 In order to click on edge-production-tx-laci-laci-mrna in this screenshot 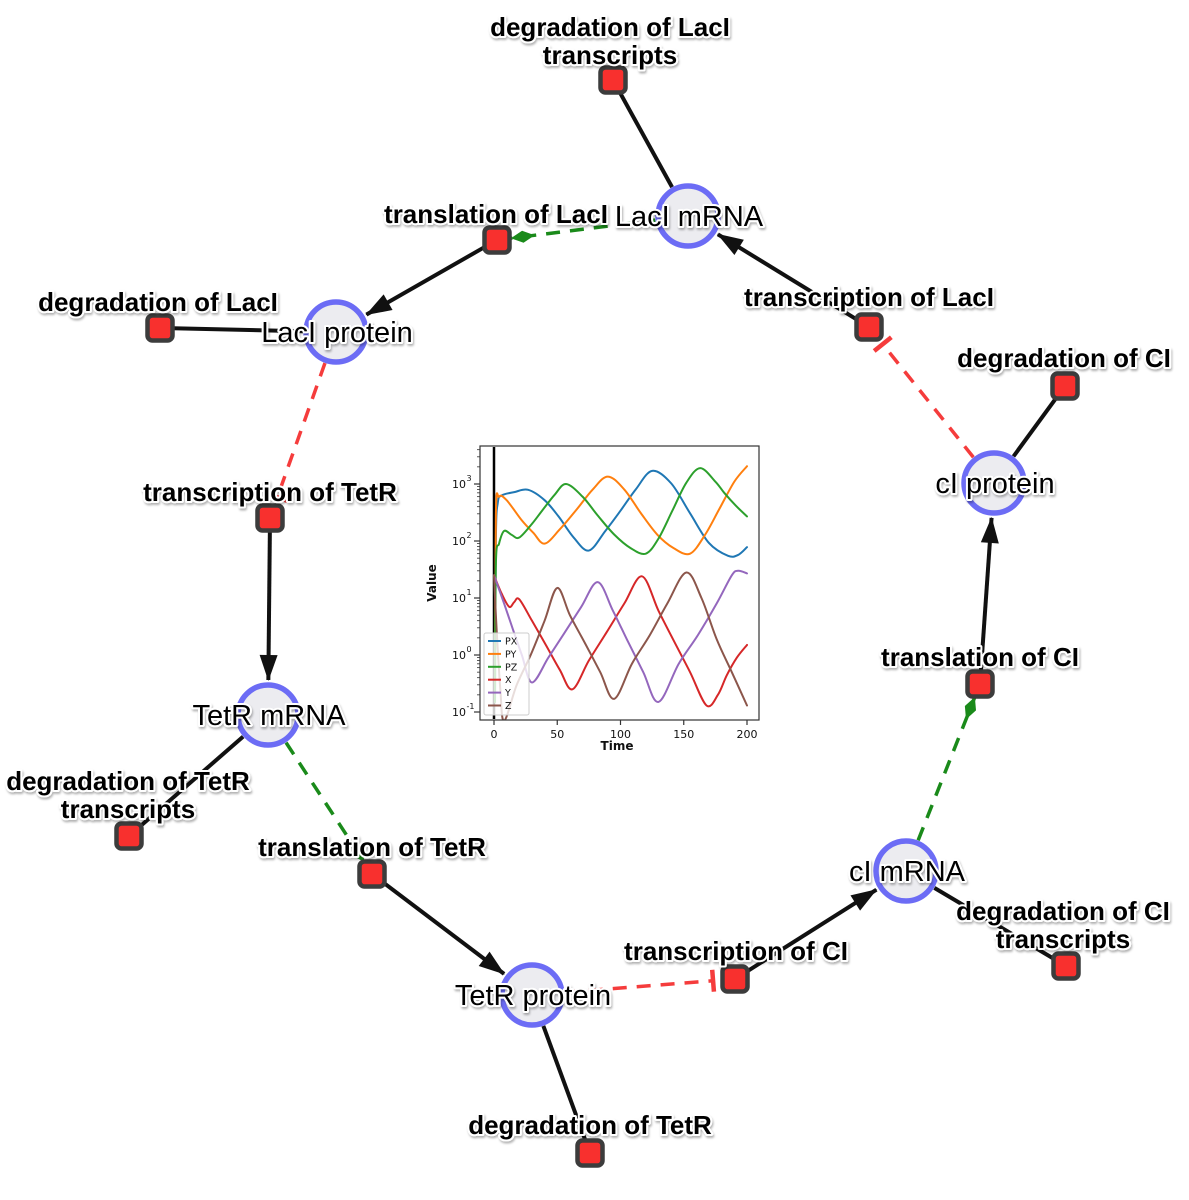, I will do `click(787, 277)`.